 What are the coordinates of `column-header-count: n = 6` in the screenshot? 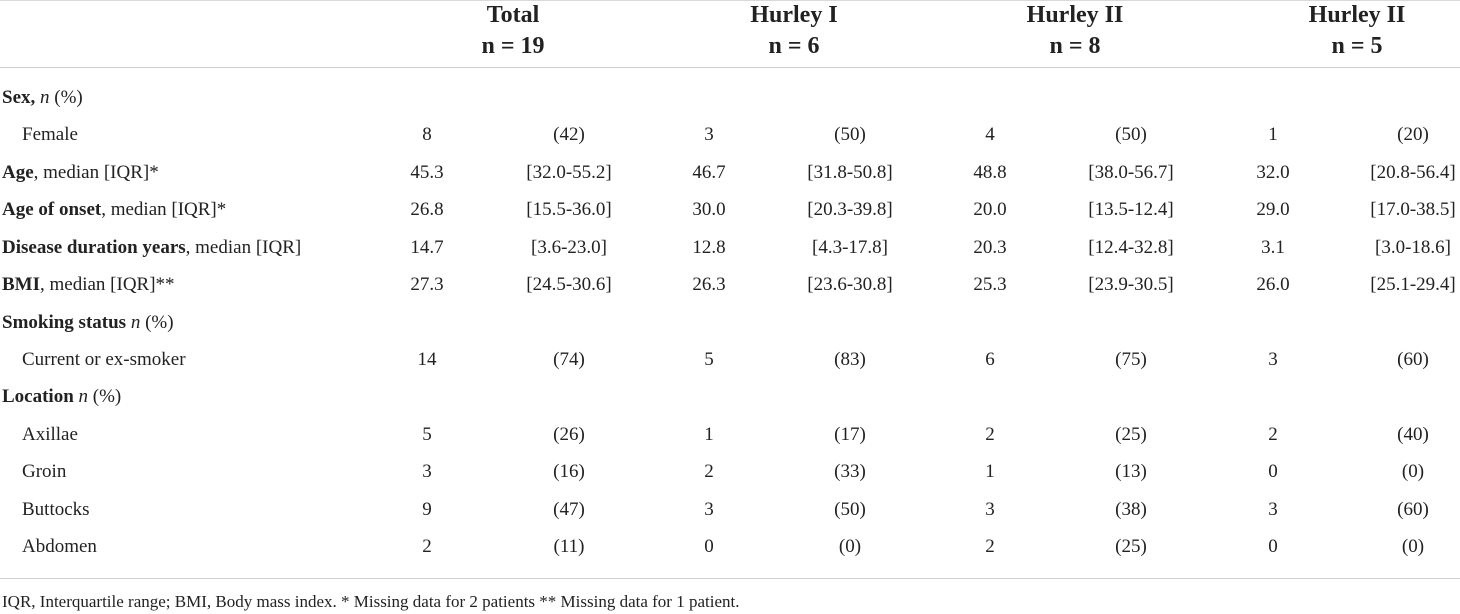 It's located at (794, 46).